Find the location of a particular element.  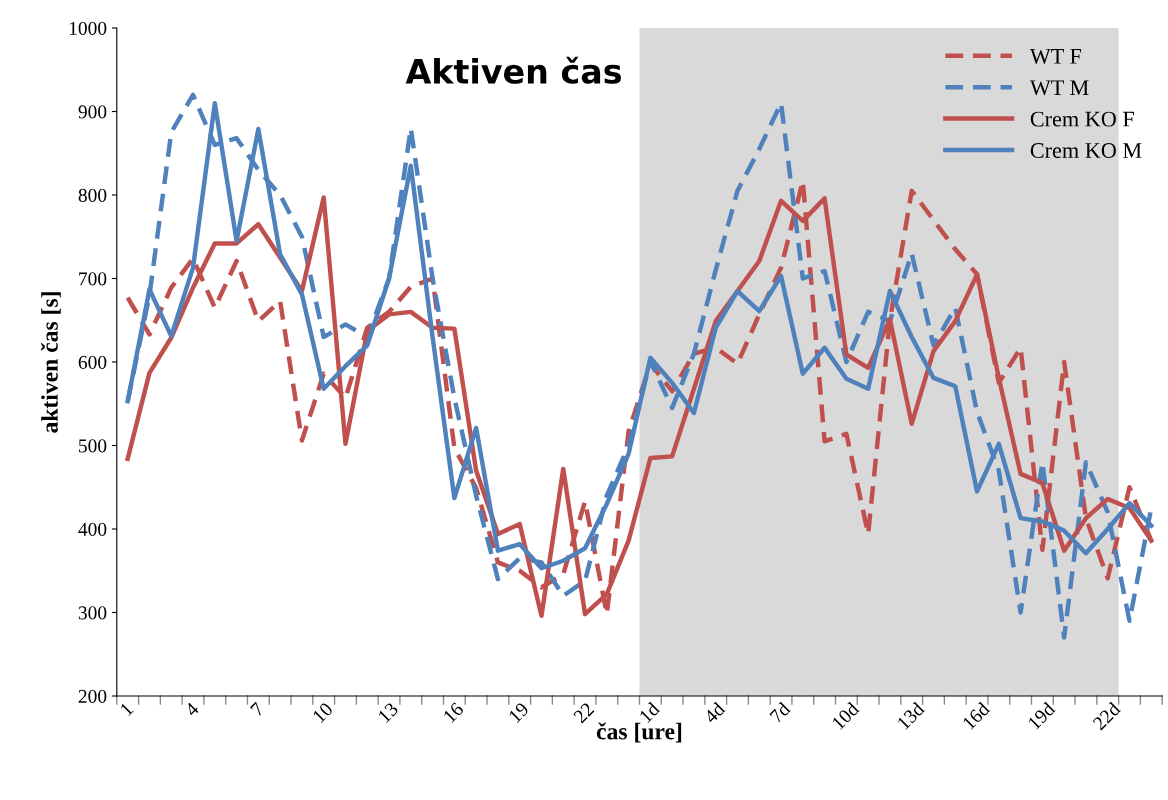

x-tick-label: 13 is located at coordinates (388, 712).